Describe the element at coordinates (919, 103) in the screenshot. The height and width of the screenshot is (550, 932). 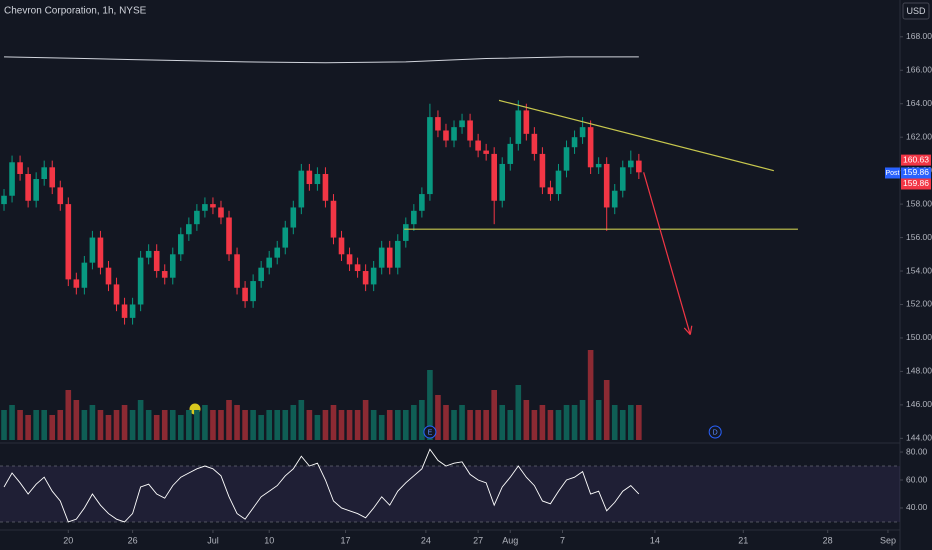
I see `y-tick-label: 164.00` at that location.